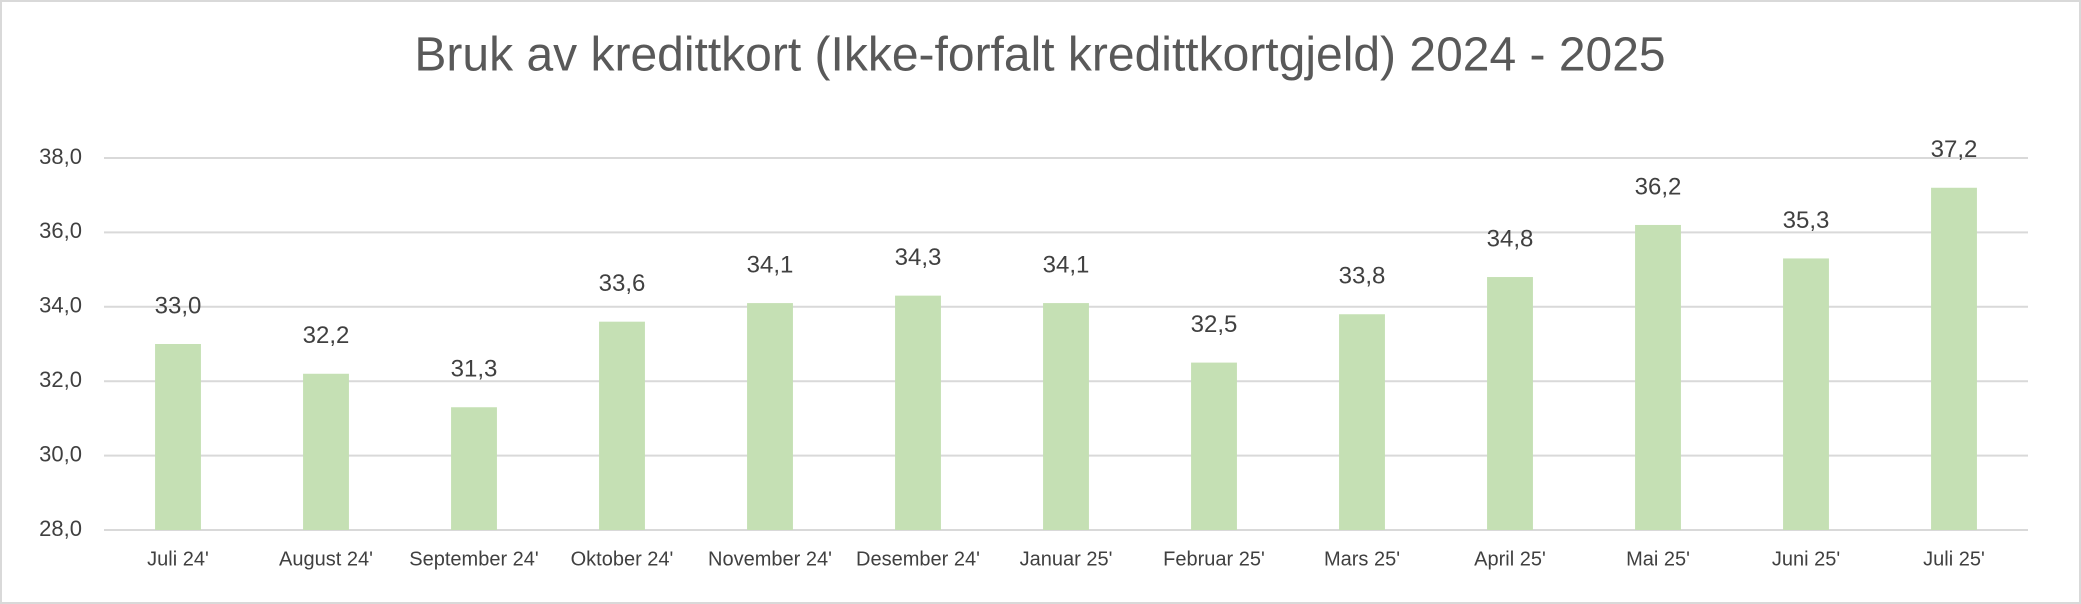 Image resolution: width=2081 pixels, height=604 pixels. What do you see at coordinates (1510, 559) in the screenshot?
I see `x-tick-label: April 25'` at bounding box center [1510, 559].